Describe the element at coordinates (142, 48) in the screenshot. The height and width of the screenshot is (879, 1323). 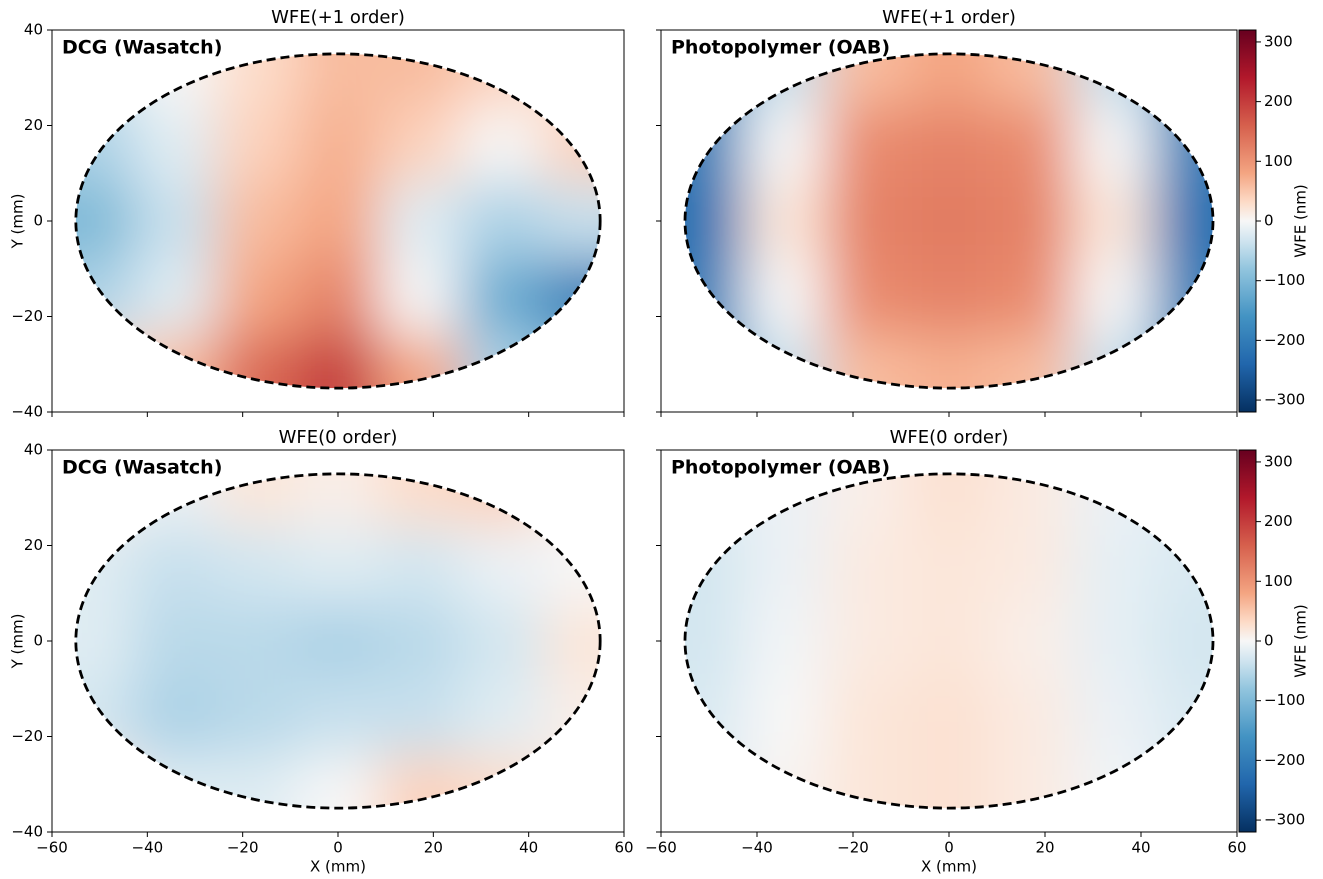
I see `panel-label: DCG (Wasatch)` at that location.